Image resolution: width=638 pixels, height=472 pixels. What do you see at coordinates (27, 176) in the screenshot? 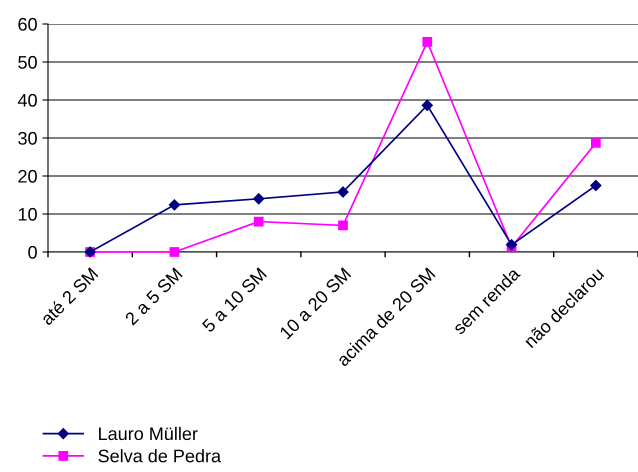
I see `y-tick-label: 20` at bounding box center [27, 176].